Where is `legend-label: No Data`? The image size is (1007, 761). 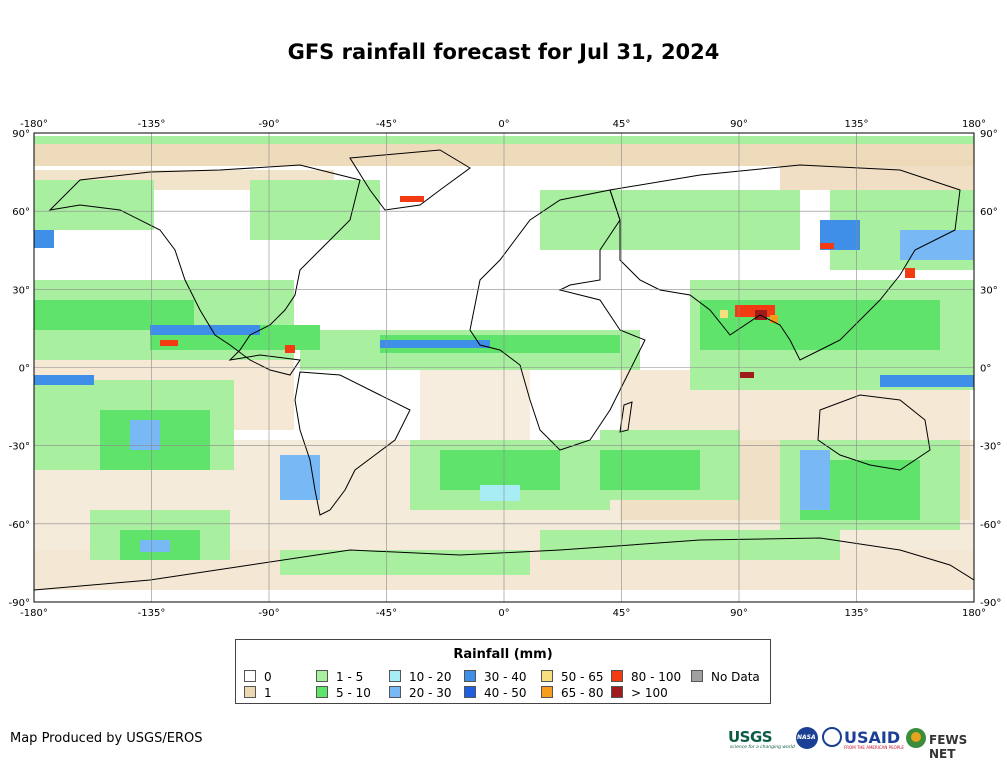
legend-label: No Data is located at coordinates (735, 677).